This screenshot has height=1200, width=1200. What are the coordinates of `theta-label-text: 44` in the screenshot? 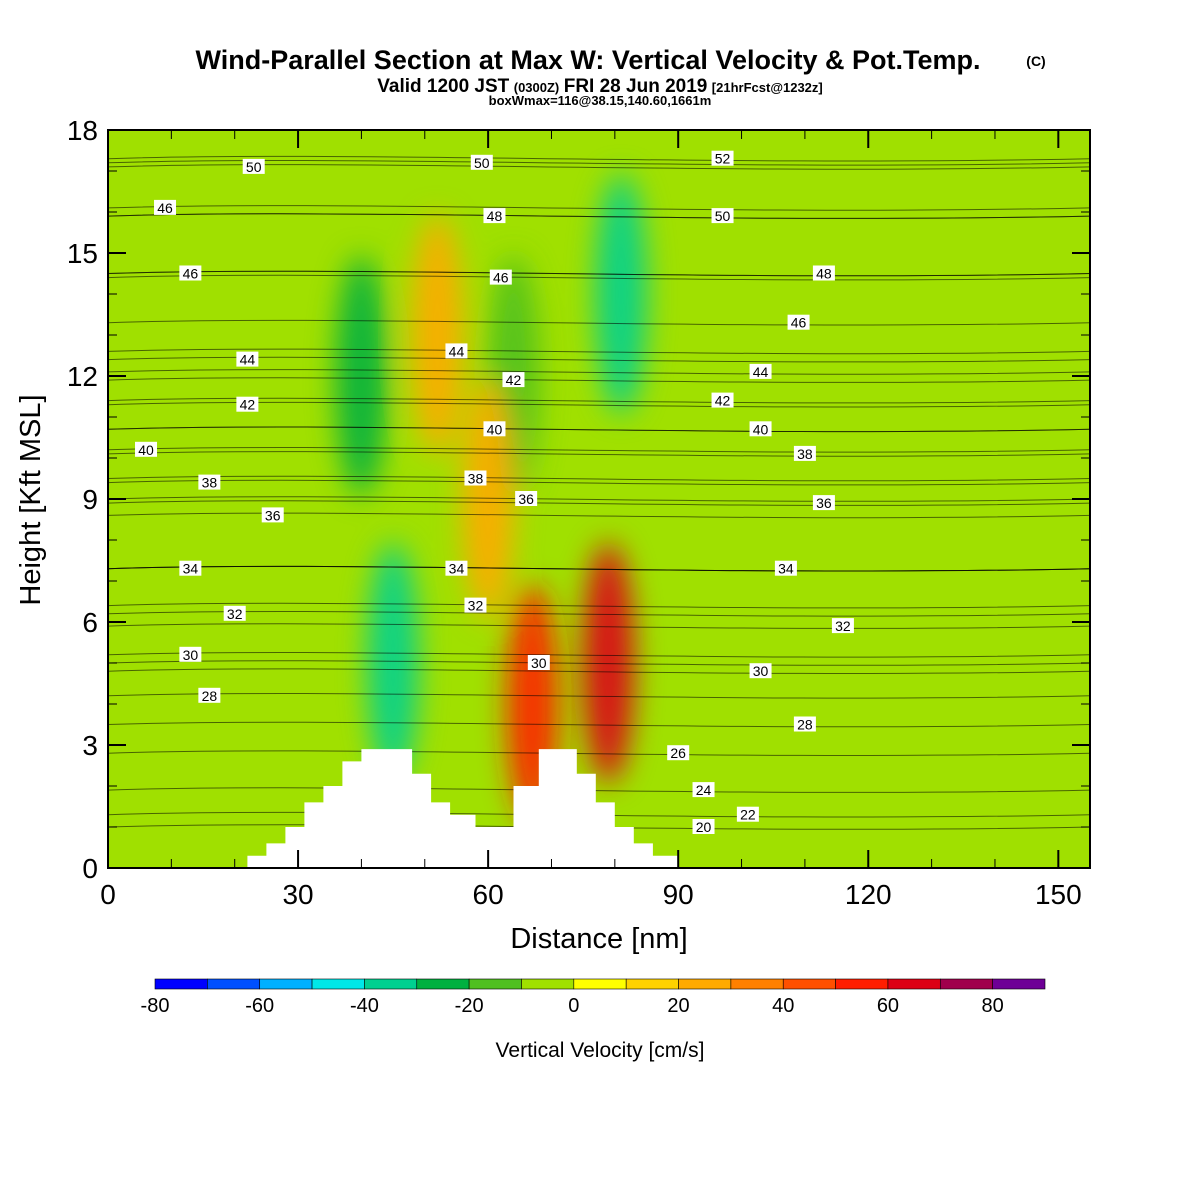 It's located at (248, 360).